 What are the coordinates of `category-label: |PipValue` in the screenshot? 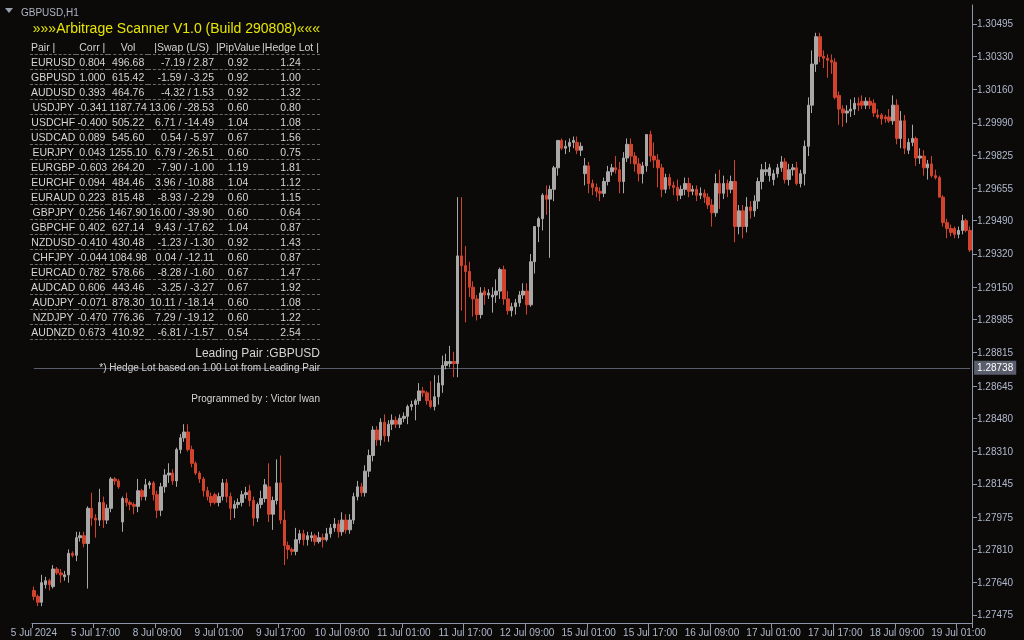 It's located at (238, 47).